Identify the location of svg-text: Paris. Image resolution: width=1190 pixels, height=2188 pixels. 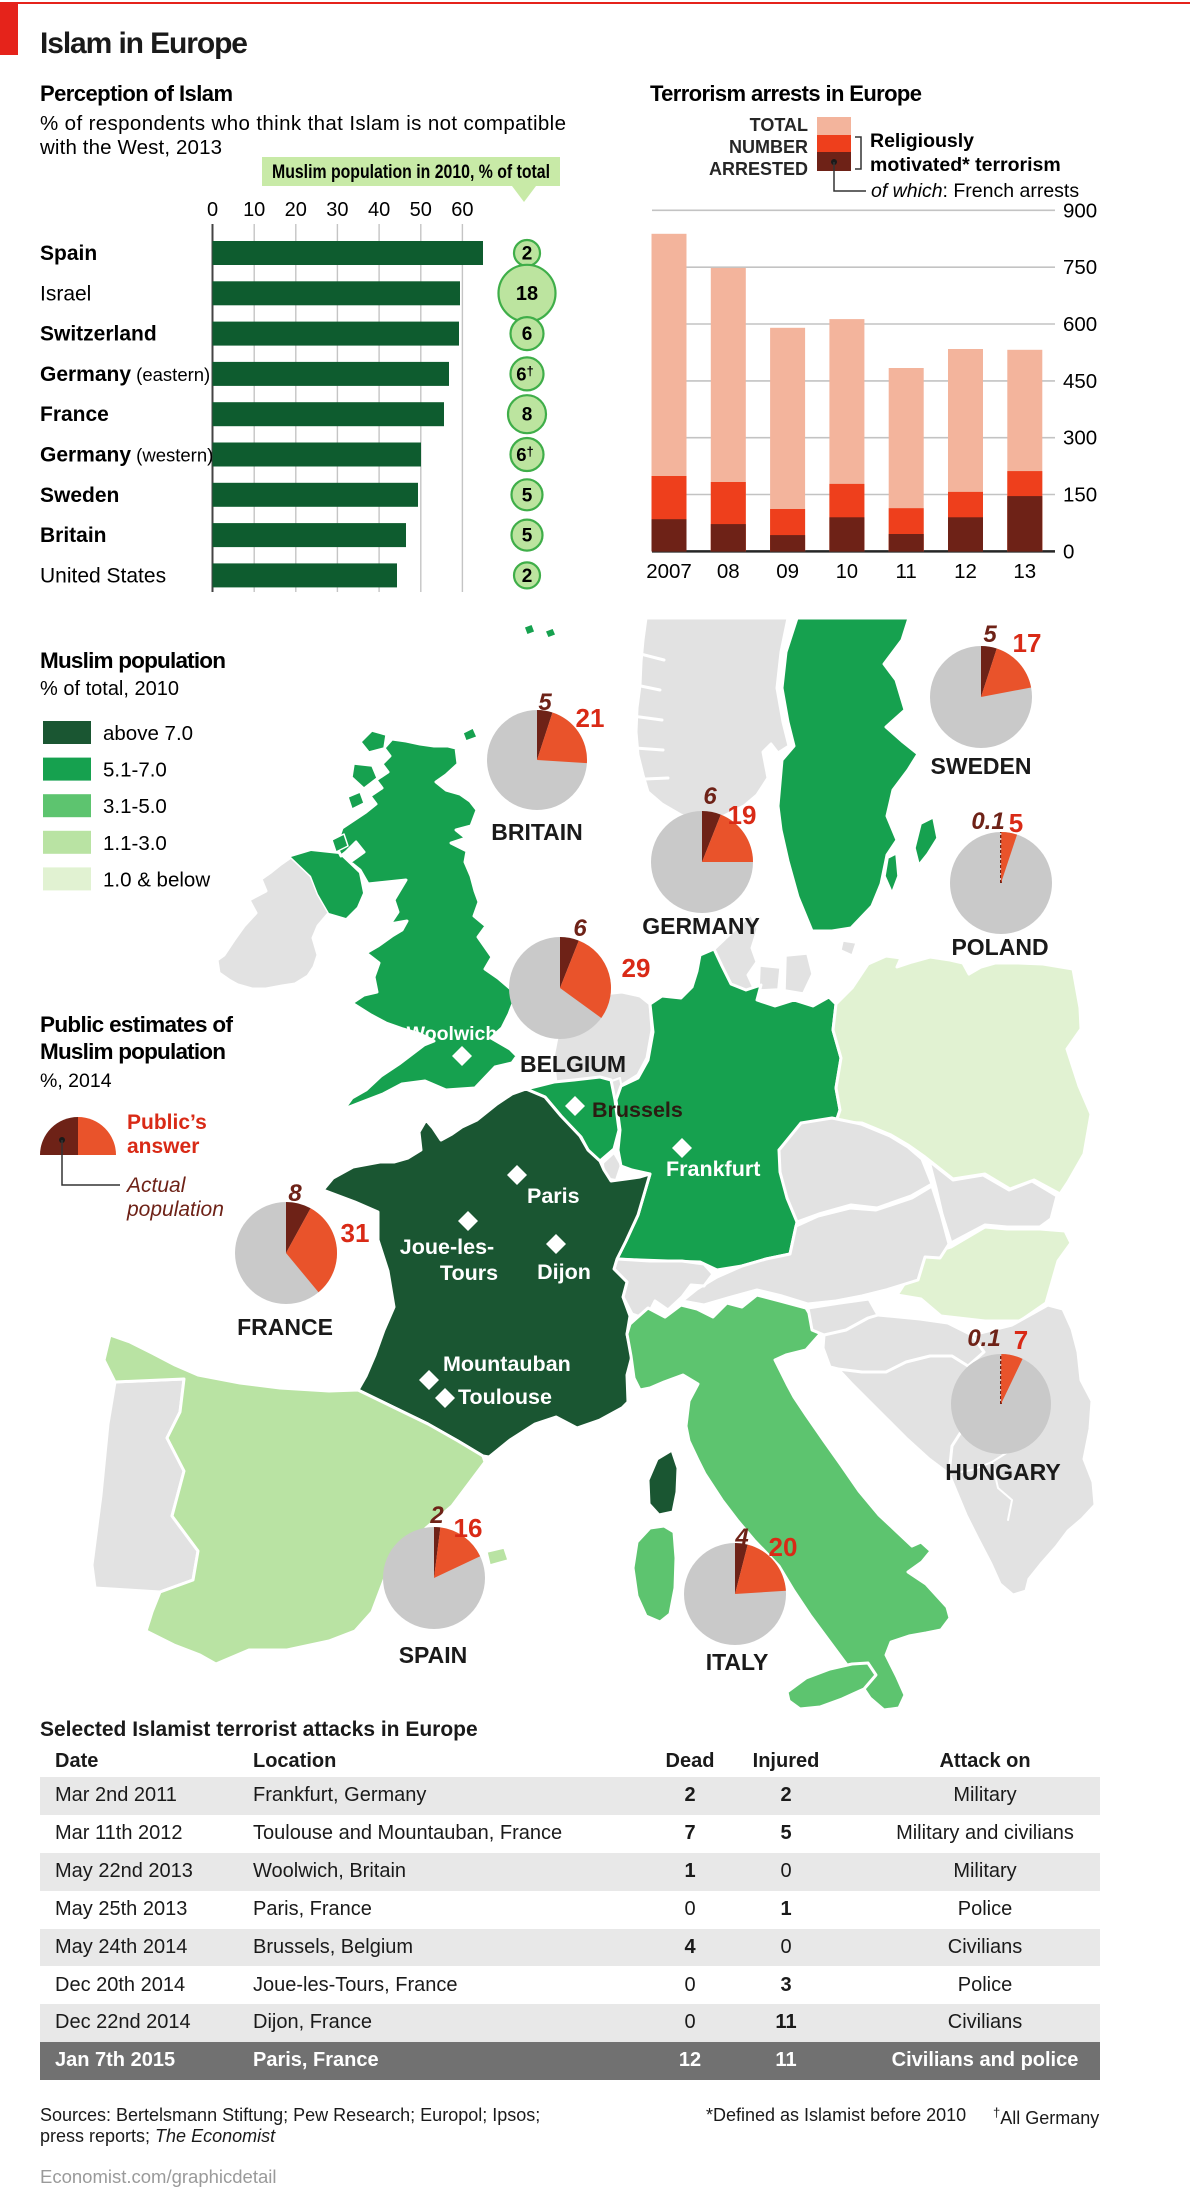
(553, 1196).